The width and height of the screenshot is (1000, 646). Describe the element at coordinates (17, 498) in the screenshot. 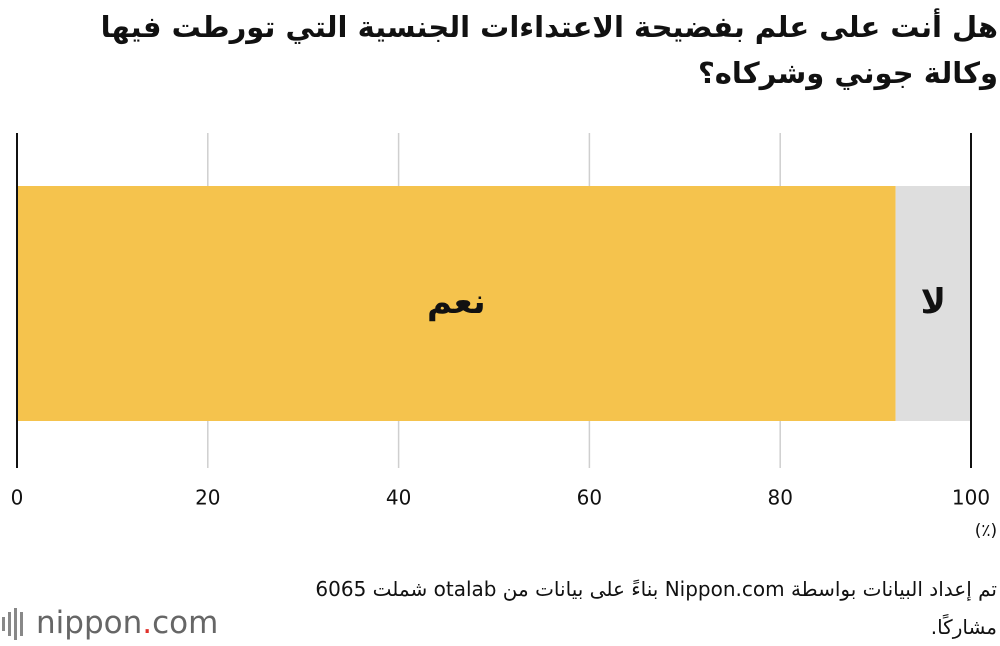

I see `x-tick-label: 0` at that location.